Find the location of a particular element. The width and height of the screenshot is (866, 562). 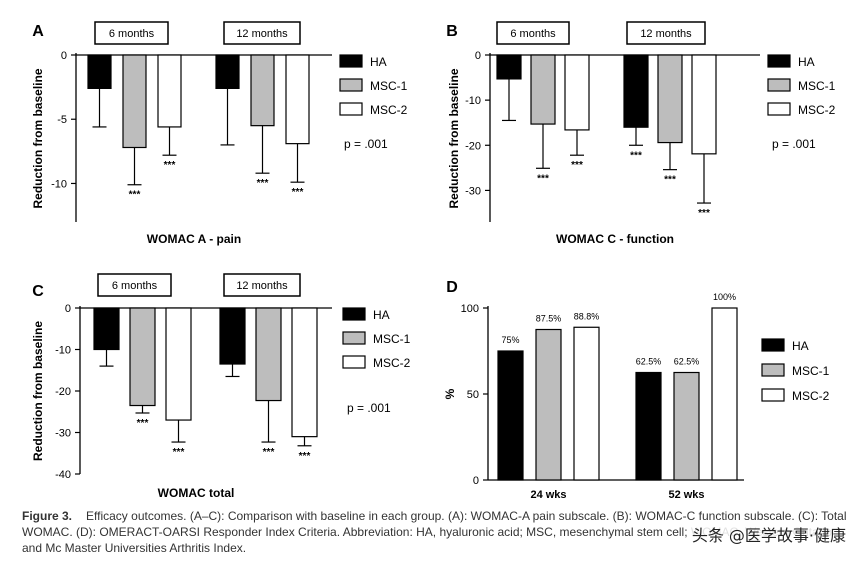

y-tick-label: -20 is located at coordinates (473, 146).